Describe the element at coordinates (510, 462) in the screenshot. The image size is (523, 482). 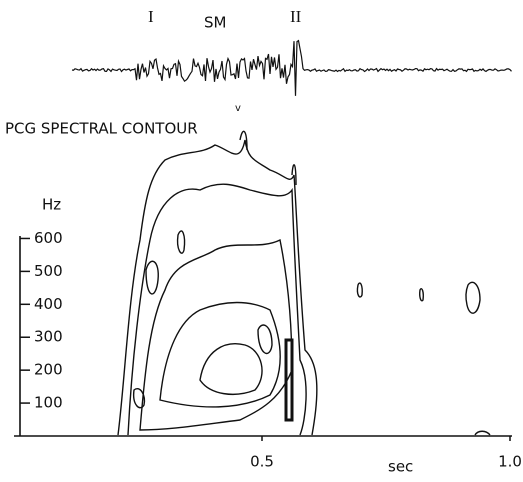
I see `x-tick-label: 1.0` at that location.